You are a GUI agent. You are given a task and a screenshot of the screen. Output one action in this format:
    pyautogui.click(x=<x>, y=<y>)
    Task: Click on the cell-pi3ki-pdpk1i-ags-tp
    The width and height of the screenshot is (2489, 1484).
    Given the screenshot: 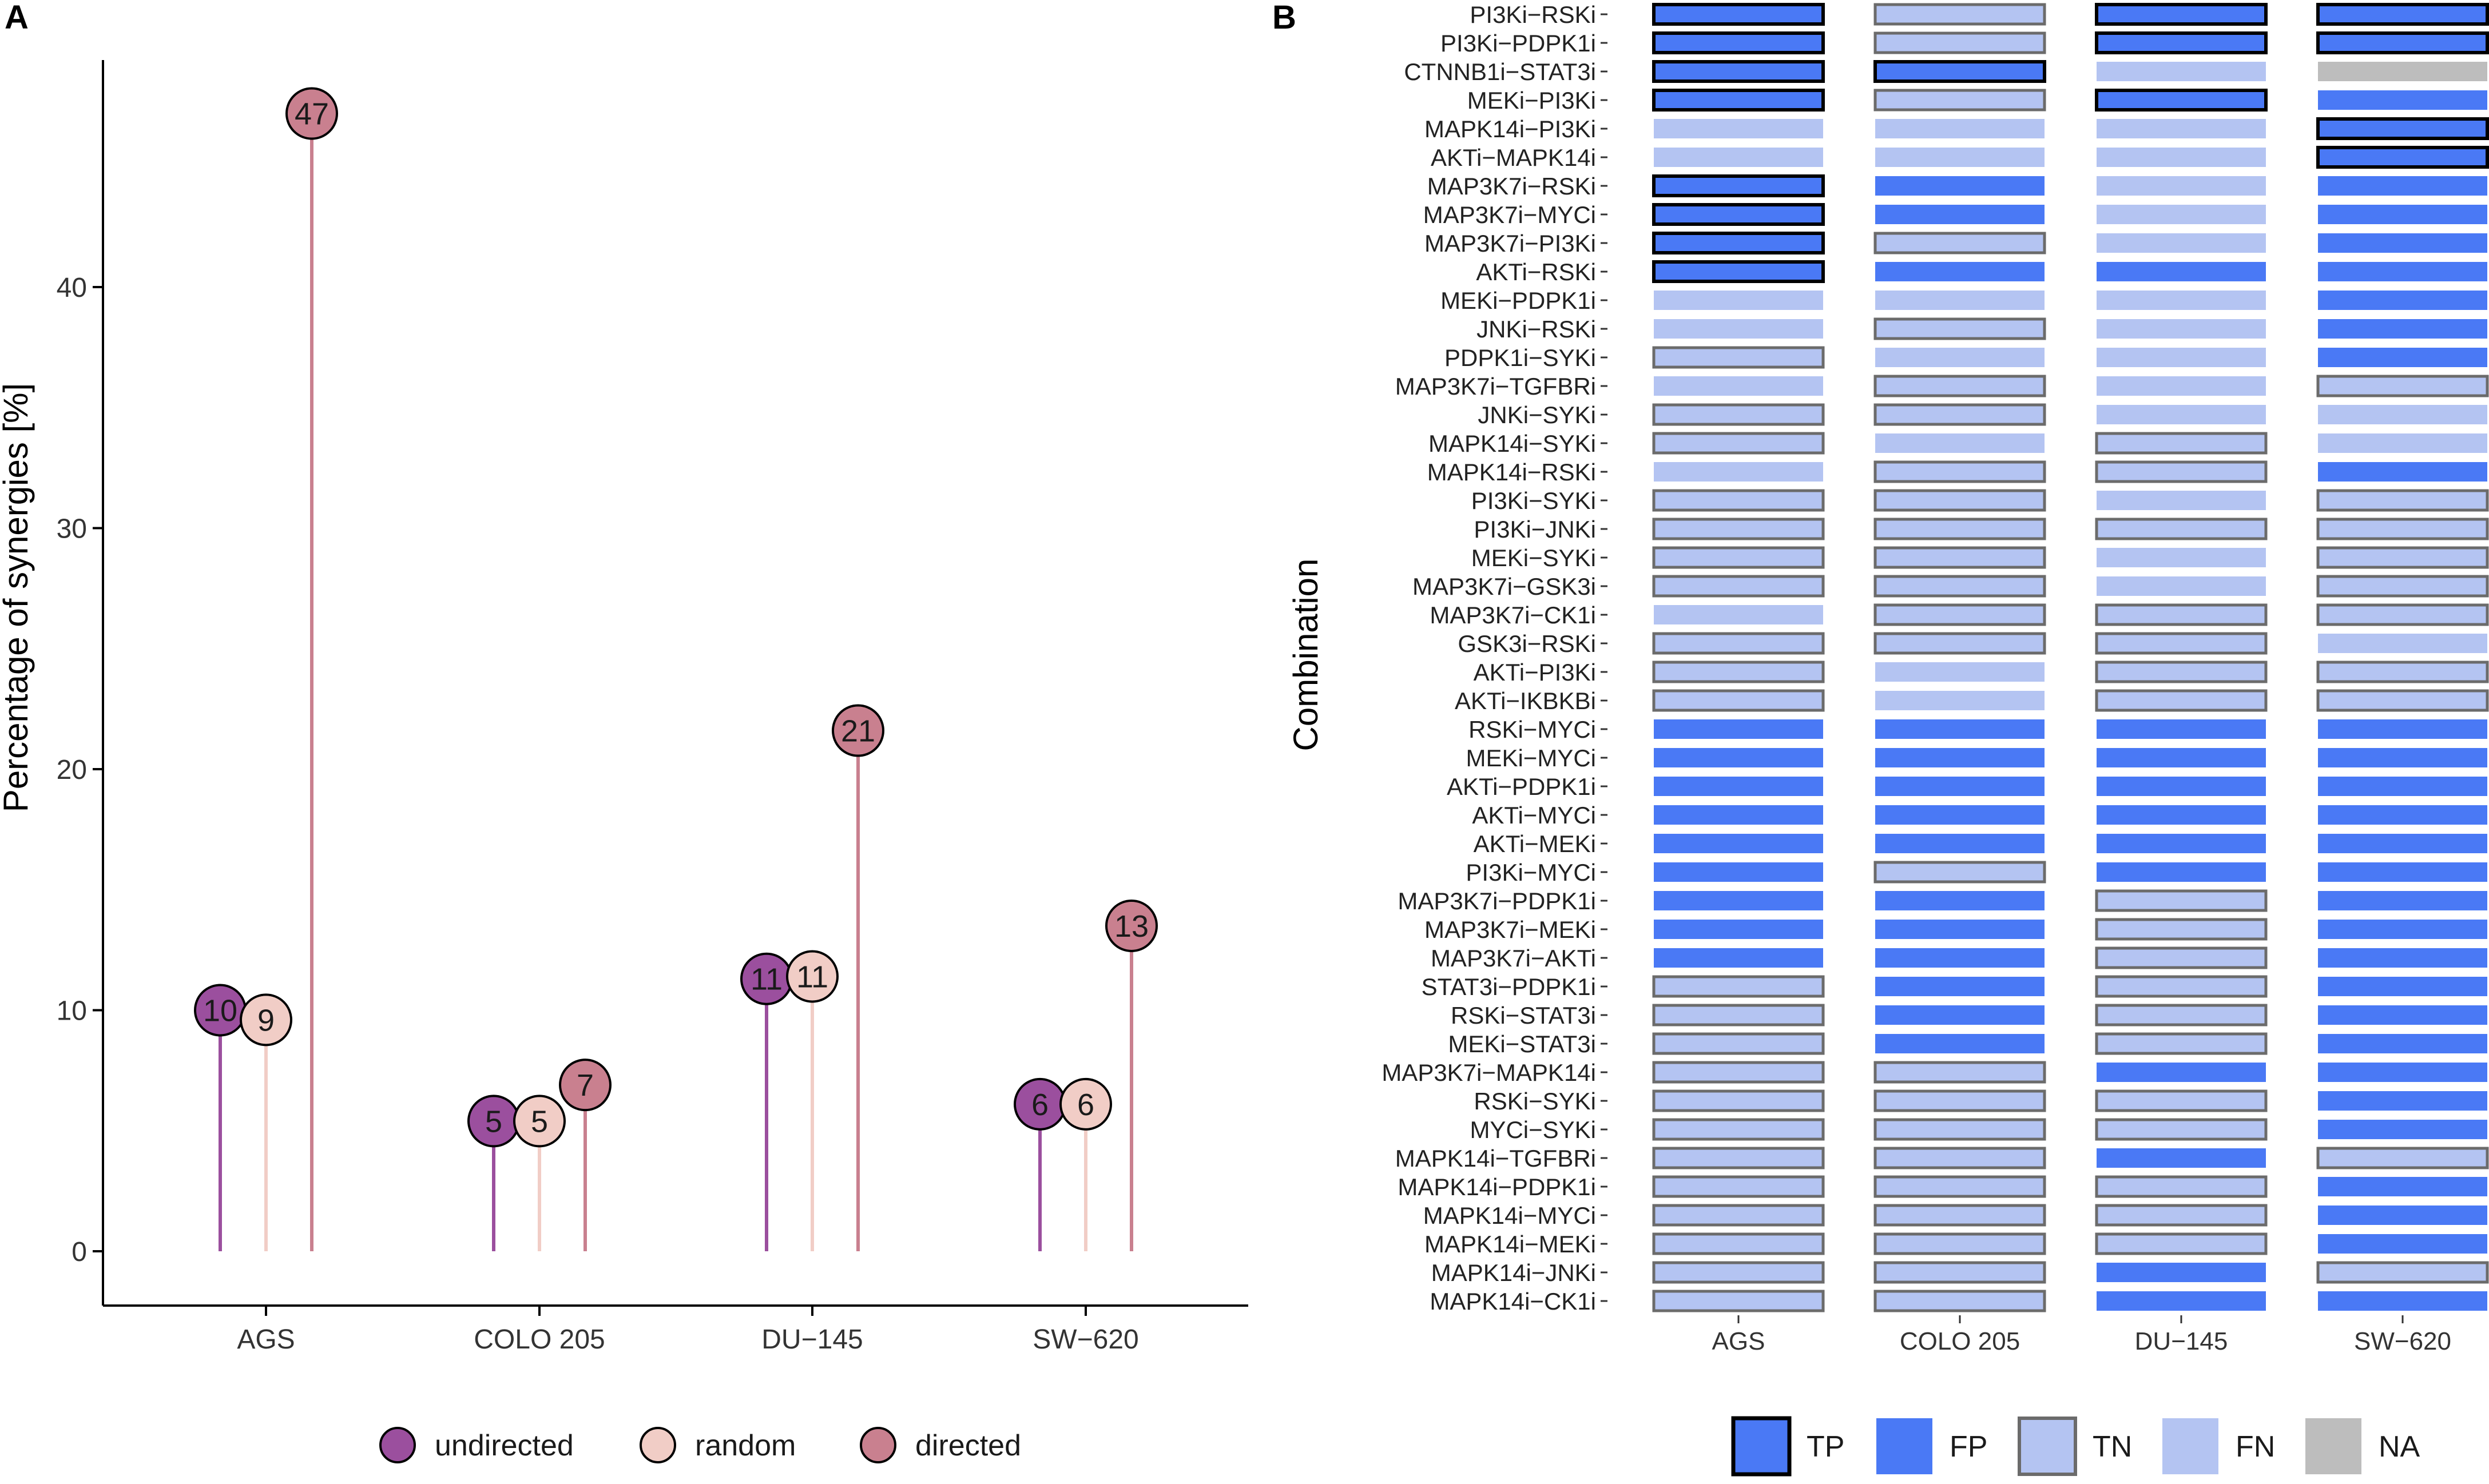 What is the action you would take?
    pyautogui.click(x=1738, y=42)
    